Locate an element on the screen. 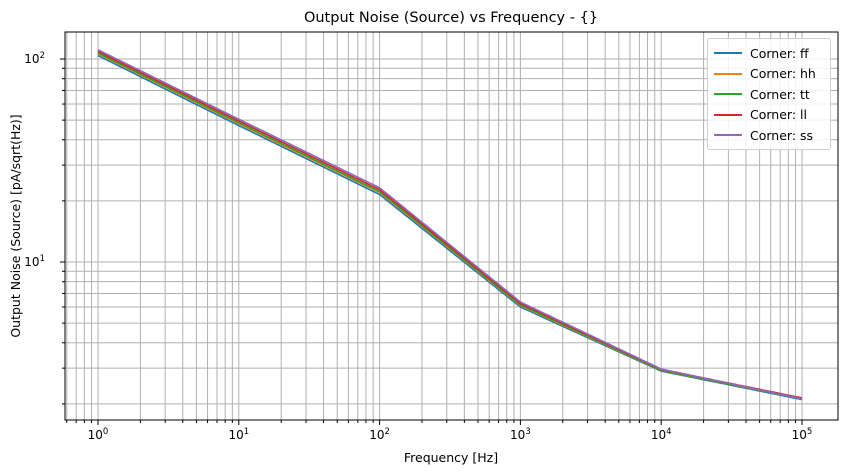 The width and height of the screenshot is (849, 475). legend-label: Corner: ss is located at coordinates (782, 135).